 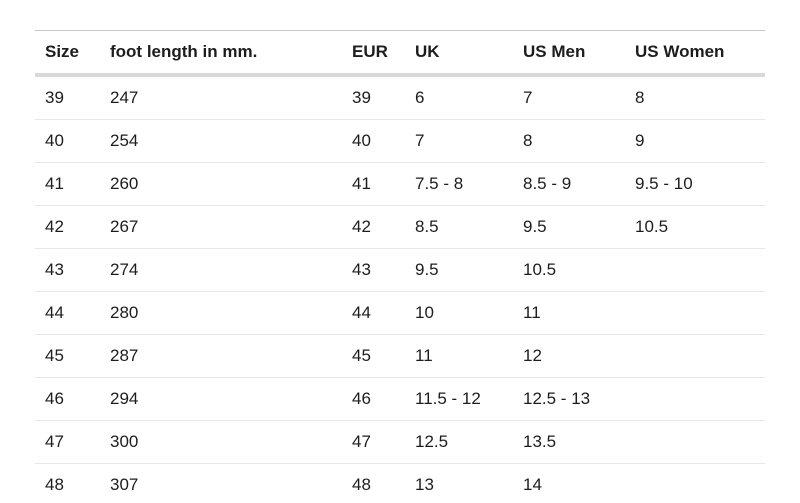 What do you see at coordinates (221, 356) in the screenshot?
I see `table-cell: 287` at bounding box center [221, 356].